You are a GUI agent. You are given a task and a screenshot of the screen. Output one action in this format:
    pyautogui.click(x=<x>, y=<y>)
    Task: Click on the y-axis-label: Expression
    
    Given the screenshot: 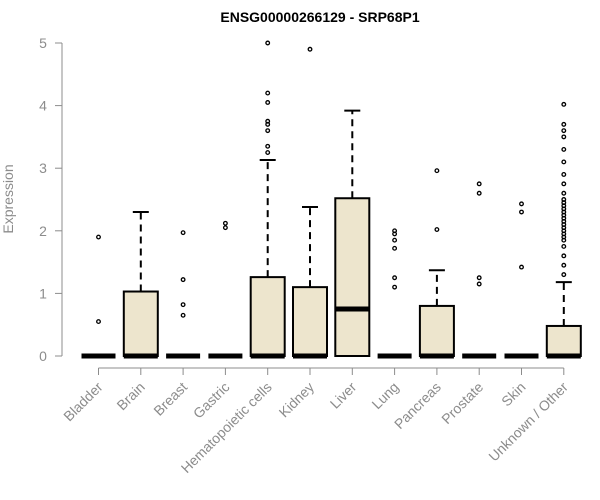 What is the action you would take?
    pyautogui.click(x=8, y=198)
    